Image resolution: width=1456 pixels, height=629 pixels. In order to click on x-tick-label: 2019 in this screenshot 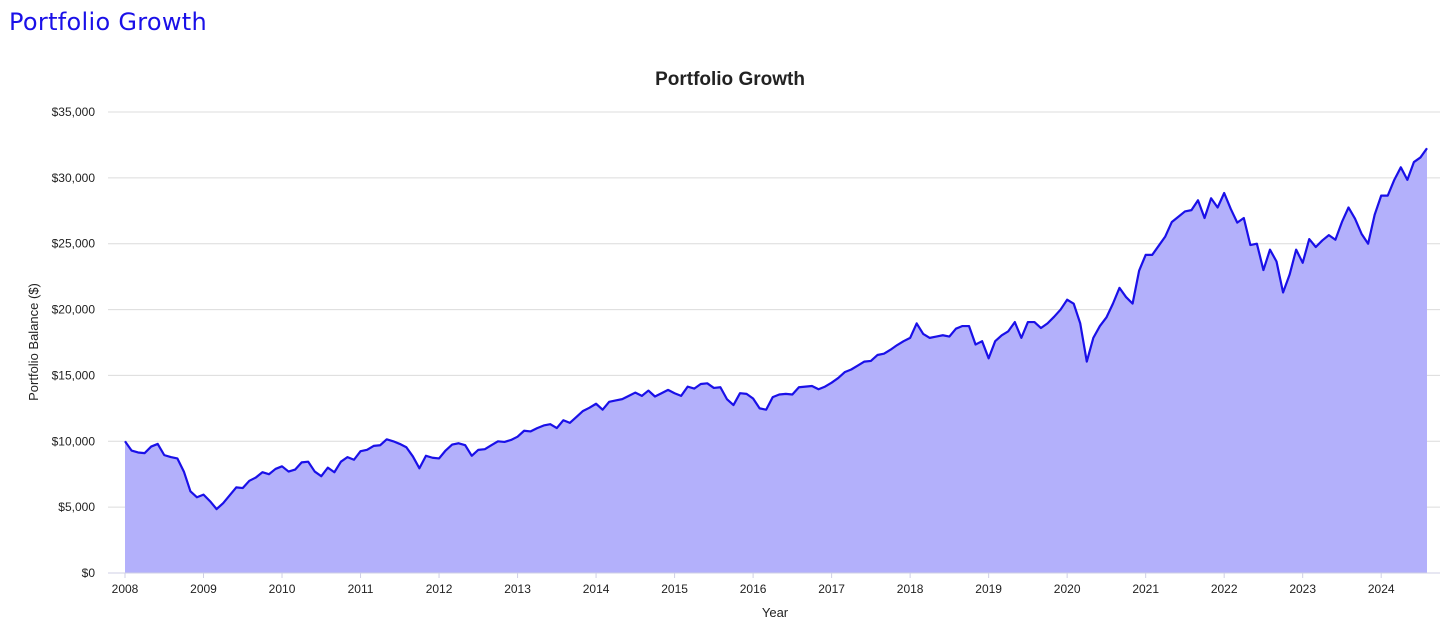, I will do `click(988, 589)`.